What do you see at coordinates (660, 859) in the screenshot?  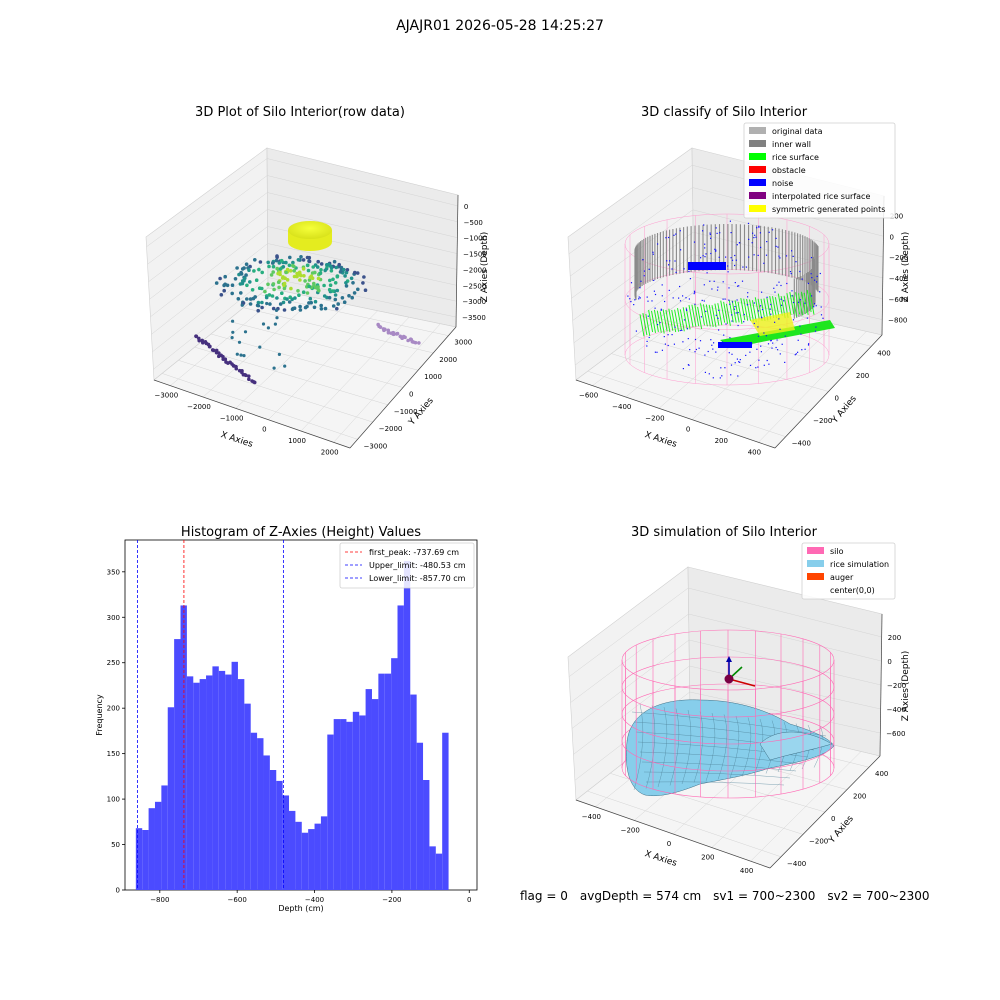 I see `simulation-3d-xlabel: X Axies` at bounding box center [660, 859].